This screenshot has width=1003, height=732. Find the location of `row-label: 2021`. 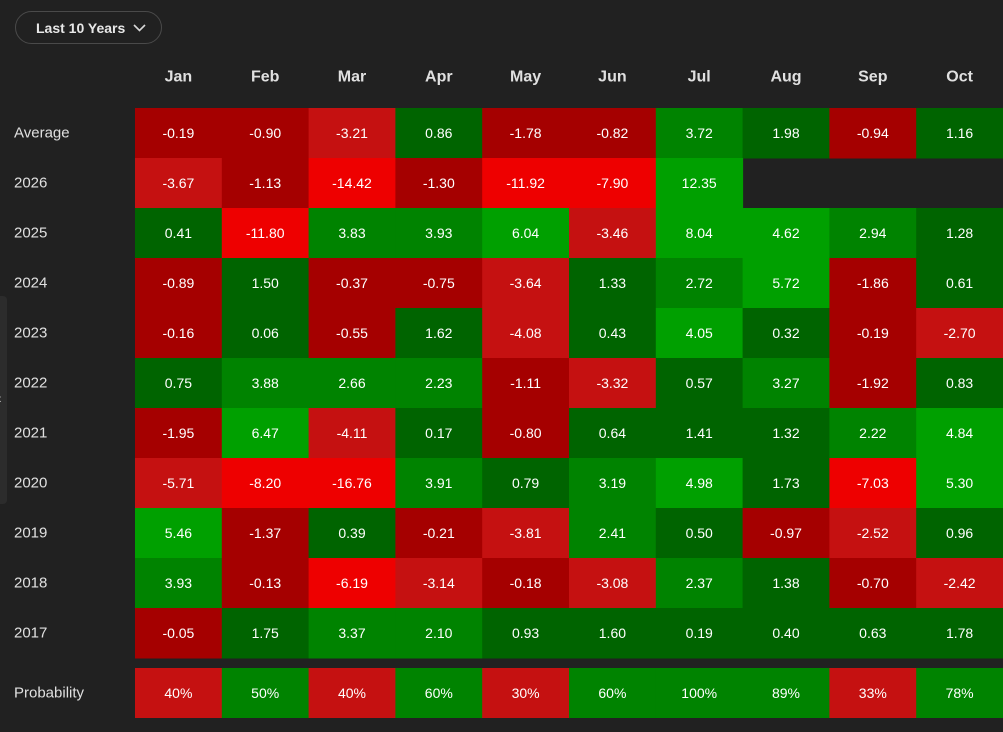

row-label: 2021 is located at coordinates (30, 433).